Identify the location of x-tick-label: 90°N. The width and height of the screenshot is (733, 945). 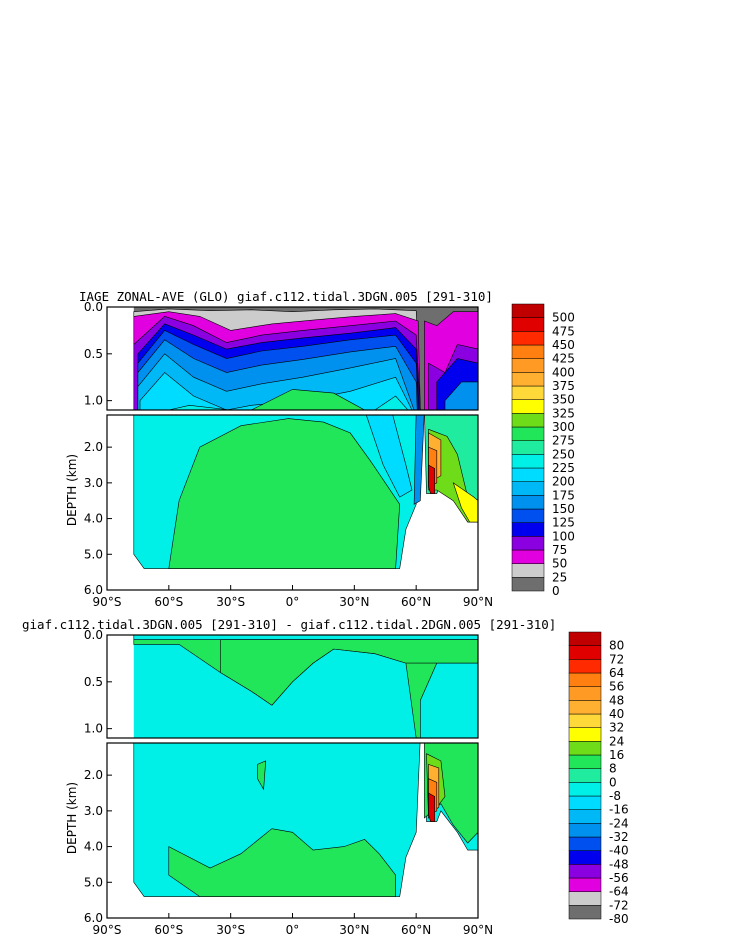
(478, 602).